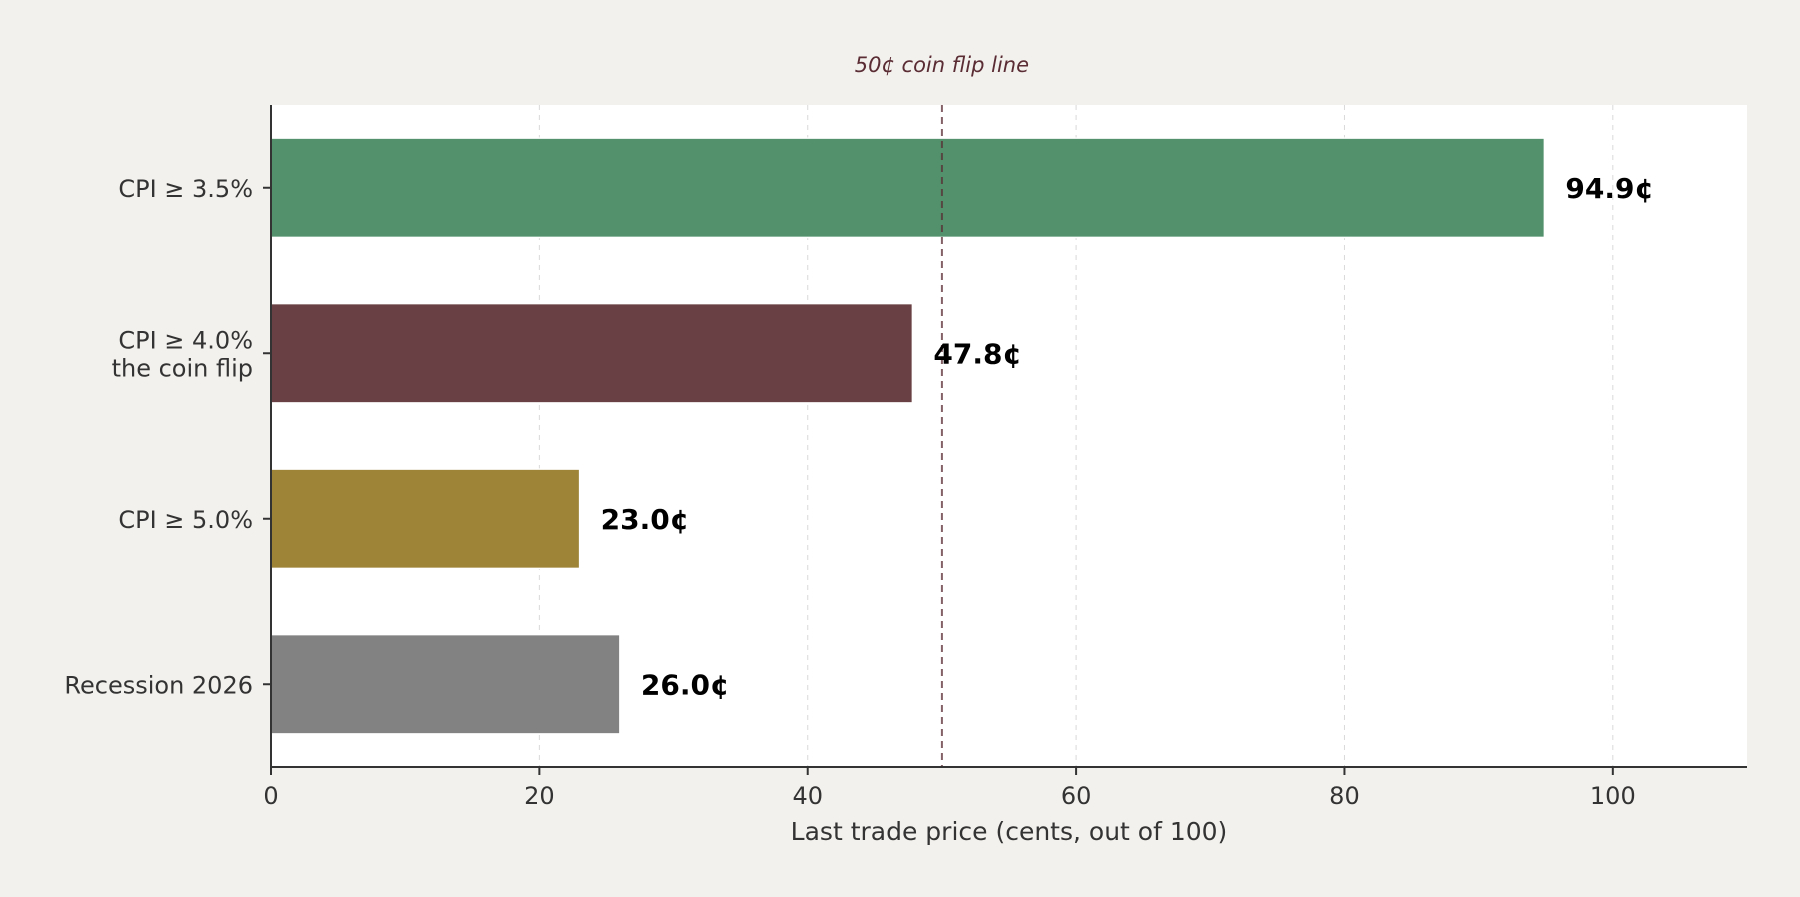 This screenshot has width=1800, height=897. I want to click on x-axis-ticks: 0 20 40 60 80 100, so click(949, 788).